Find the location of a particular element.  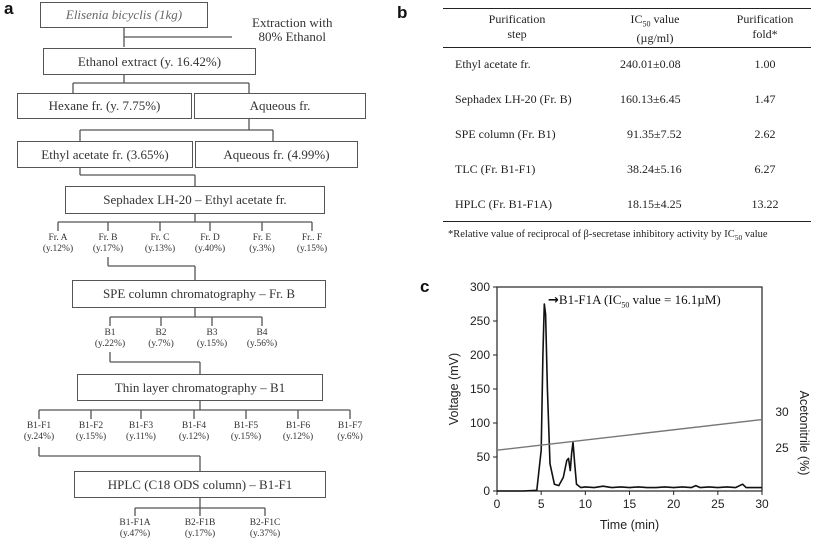

tlc-fraction: B1-F7 (y.6%) is located at coordinates (350, 432).